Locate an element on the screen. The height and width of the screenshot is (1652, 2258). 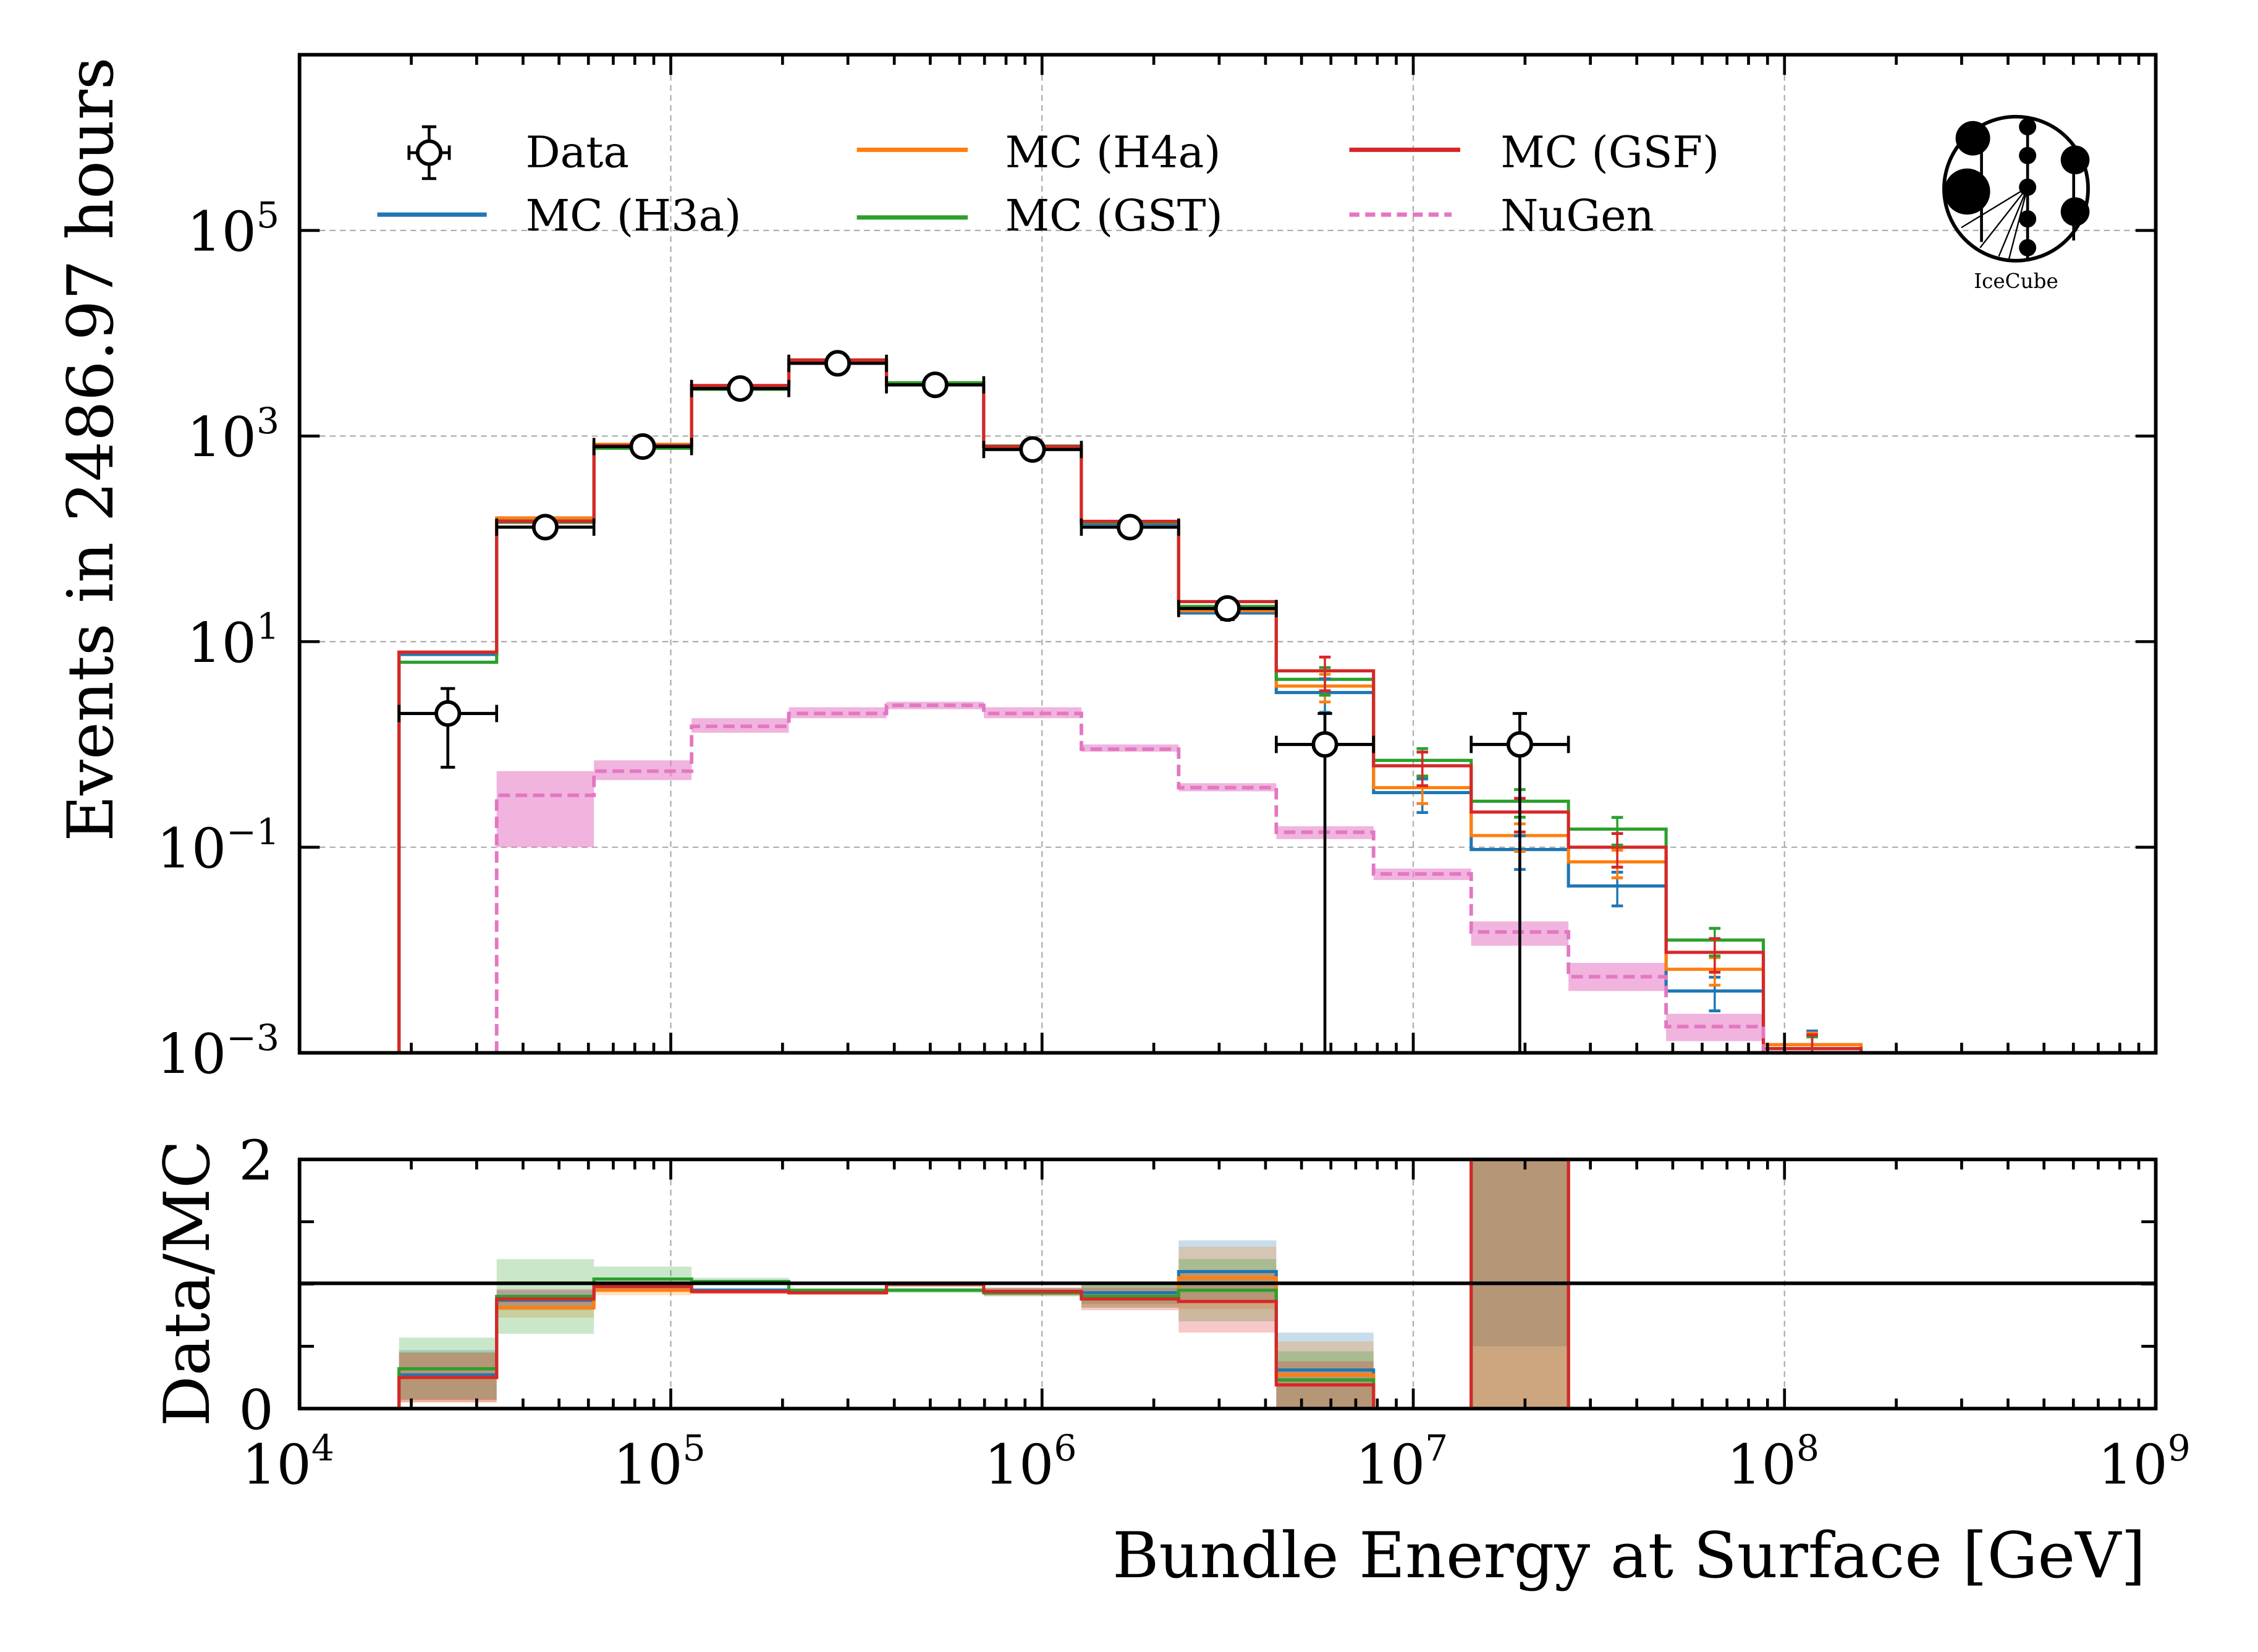
legend-entry-h3a: MC (H3a) is located at coordinates (559, 216).